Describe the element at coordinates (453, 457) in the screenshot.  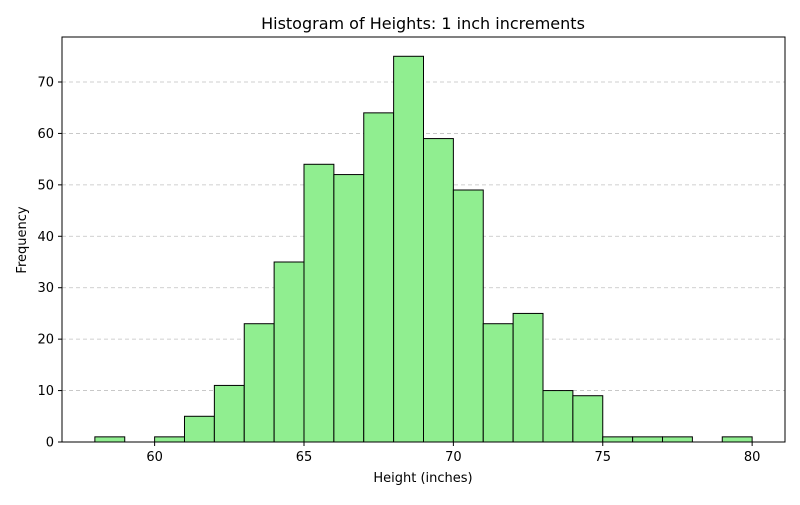
I see `x-tick-label: 70` at that location.